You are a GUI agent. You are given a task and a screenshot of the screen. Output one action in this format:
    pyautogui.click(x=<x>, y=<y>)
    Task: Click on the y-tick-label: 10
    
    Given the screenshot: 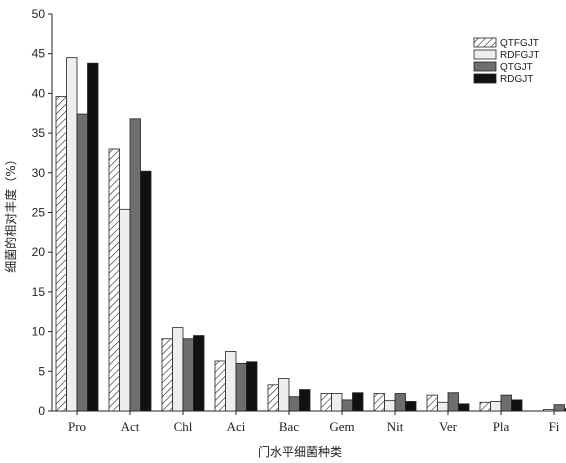 What is the action you would take?
    pyautogui.click(x=39, y=332)
    